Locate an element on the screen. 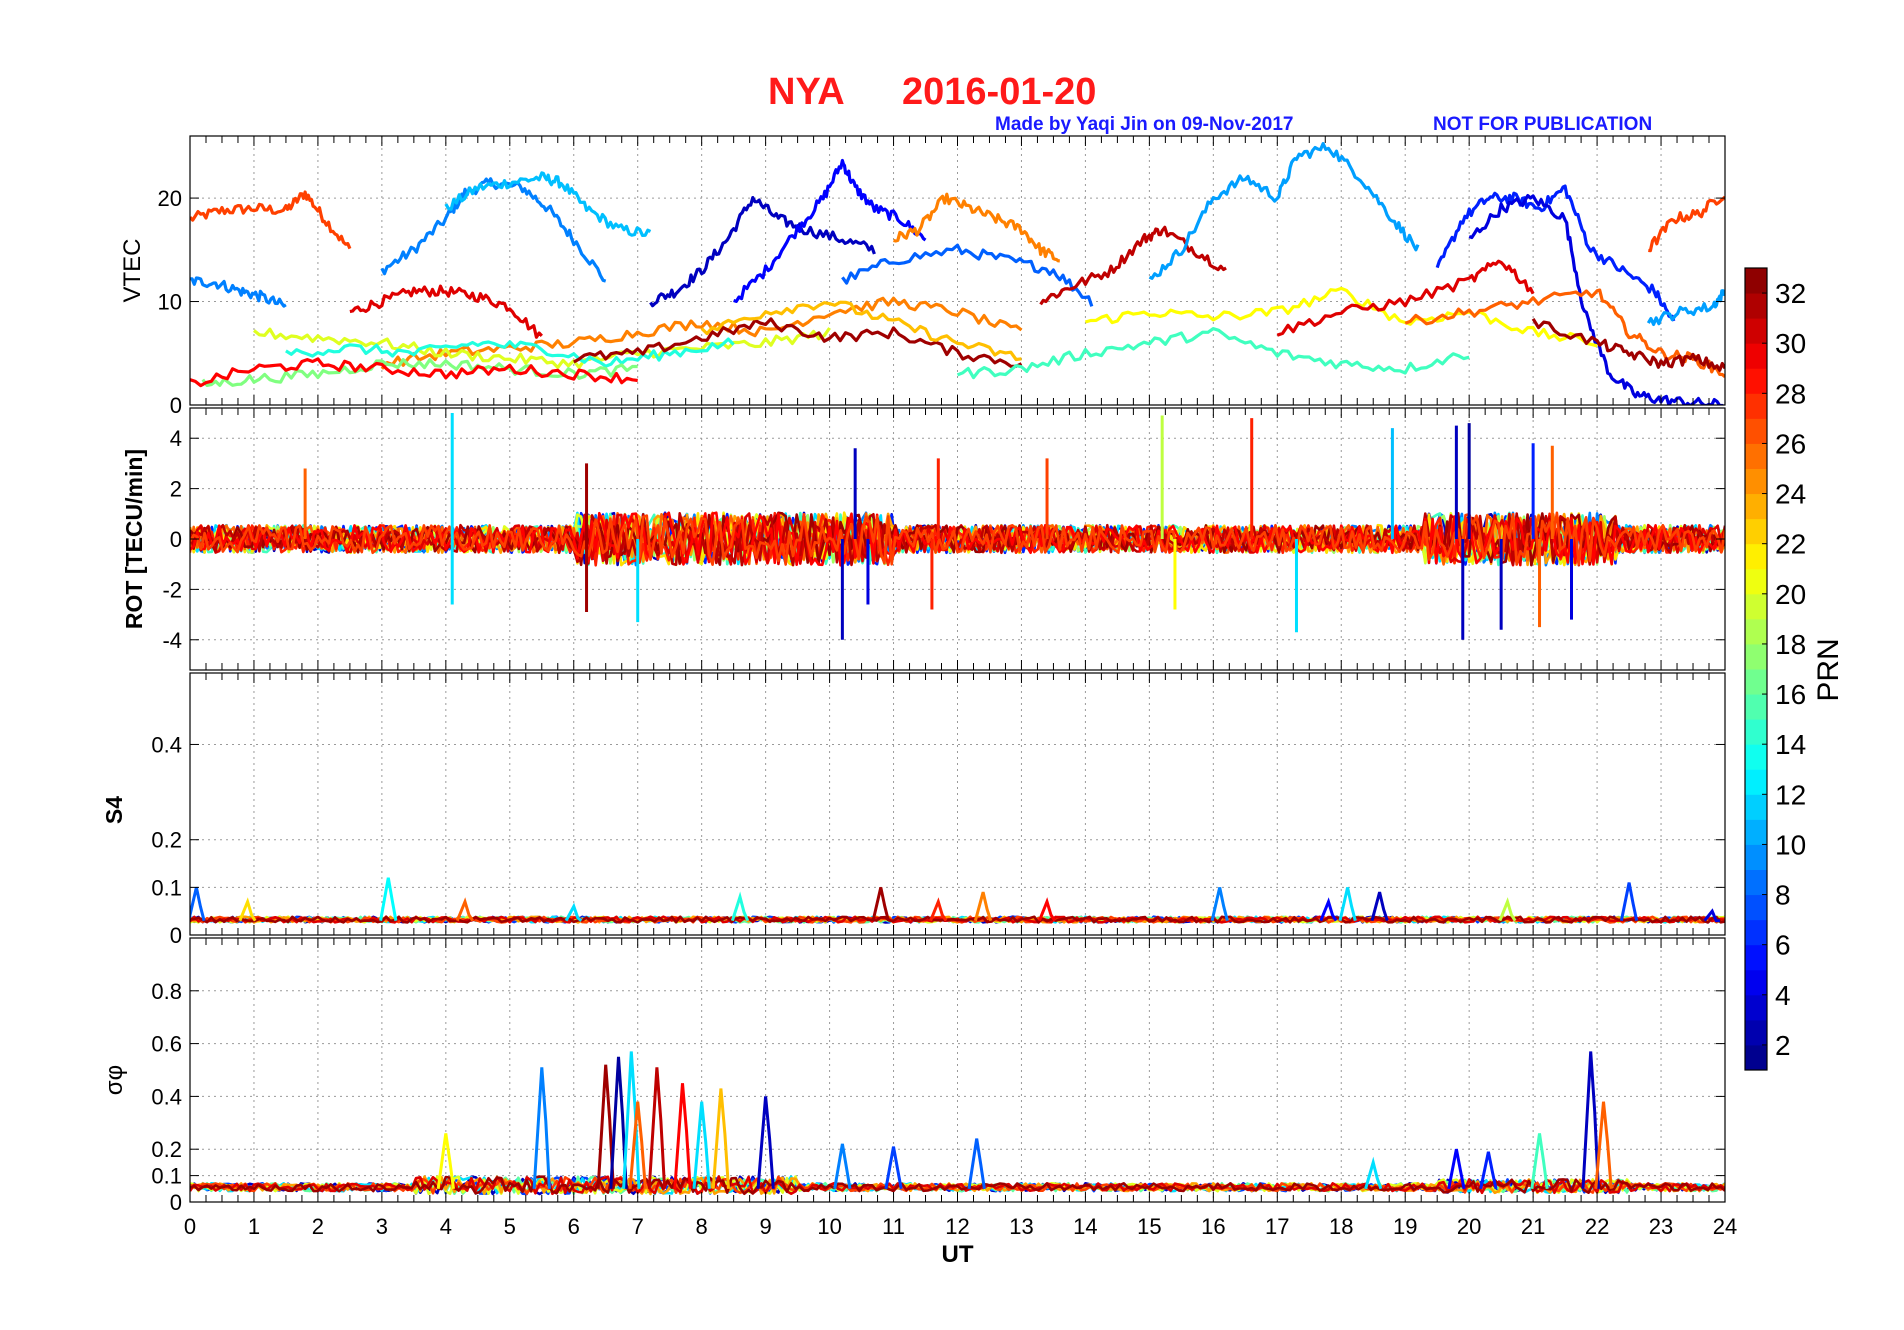  colorbar-tick-label: 26 is located at coordinates (1790, 443).